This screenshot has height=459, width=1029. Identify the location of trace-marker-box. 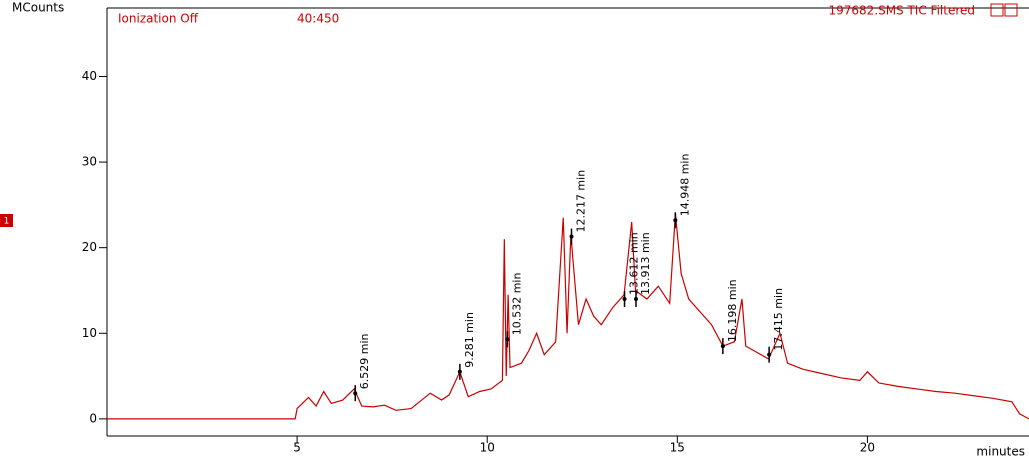
(6, 220).